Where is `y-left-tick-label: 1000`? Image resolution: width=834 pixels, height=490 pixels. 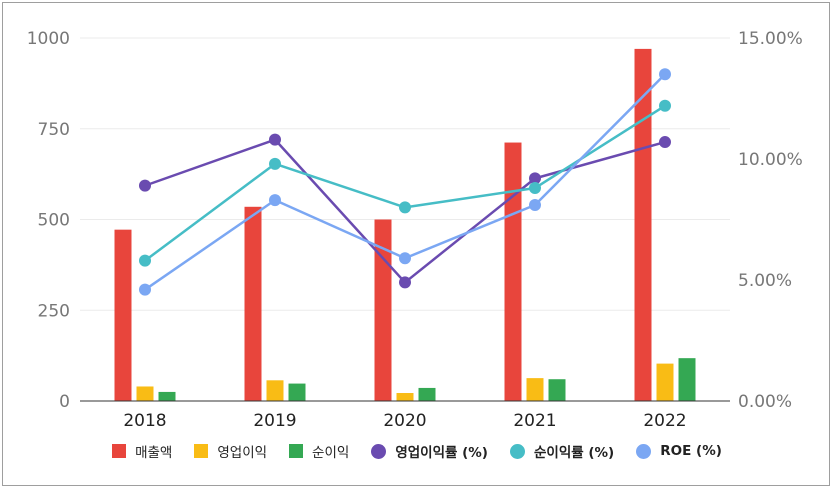 y-left-tick-label: 1000 is located at coordinates (48, 39).